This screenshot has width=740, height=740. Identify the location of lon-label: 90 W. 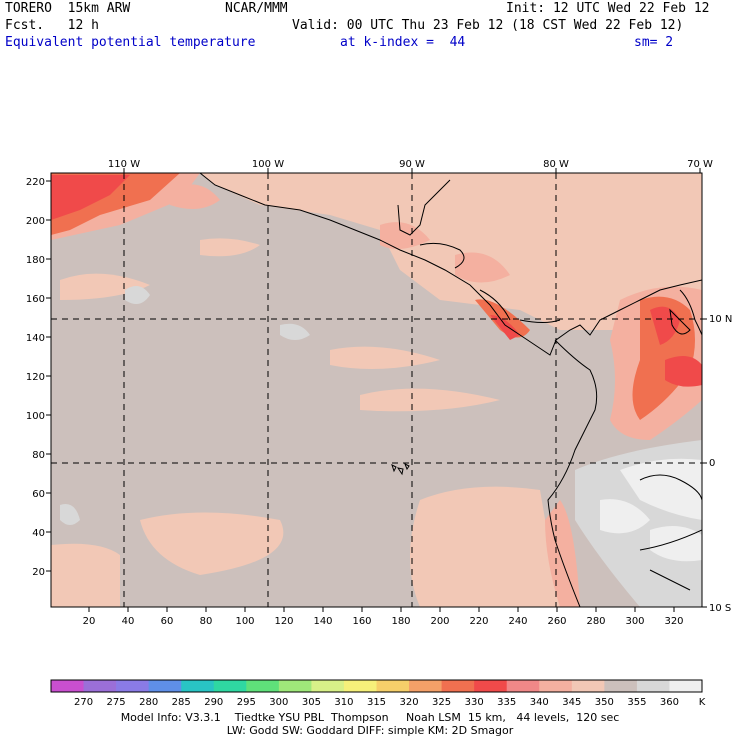
(412, 164).